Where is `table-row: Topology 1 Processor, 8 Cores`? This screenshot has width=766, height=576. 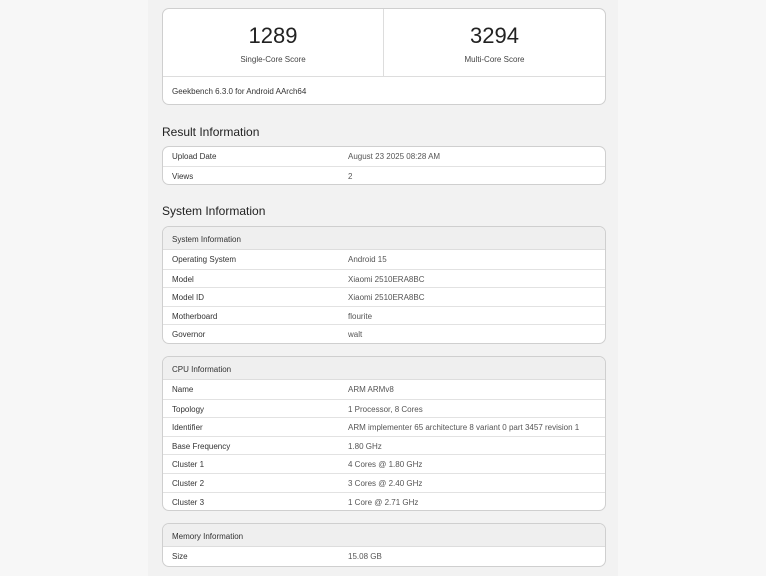
table-row: Topology 1 Processor, 8 Cores is located at coordinates (384, 408).